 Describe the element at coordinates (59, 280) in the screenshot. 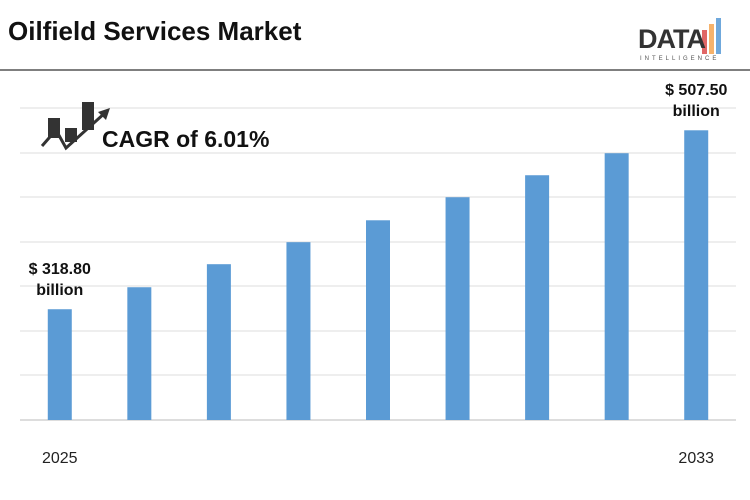

I see `value-label: $ 318.80 billion` at that location.